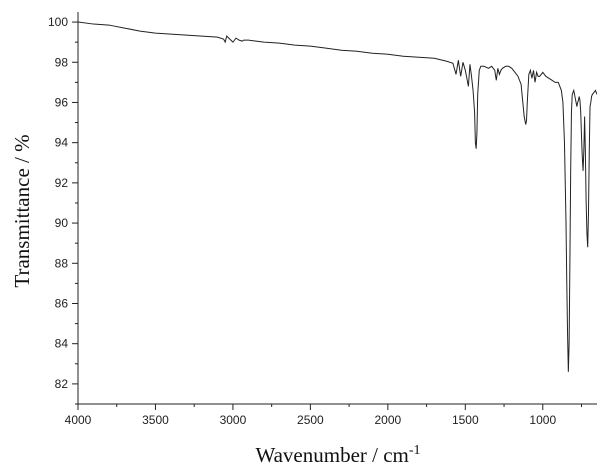 This screenshot has width=597, height=470. Describe the element at coordinates (62, 62) in the screenshot. I see `y-tick-label: 98` at that location.